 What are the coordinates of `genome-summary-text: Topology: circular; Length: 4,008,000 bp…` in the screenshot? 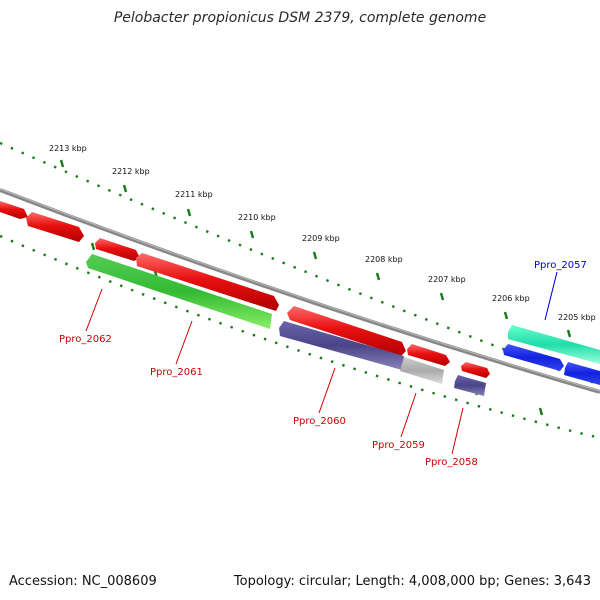 It's located at (412, 581).